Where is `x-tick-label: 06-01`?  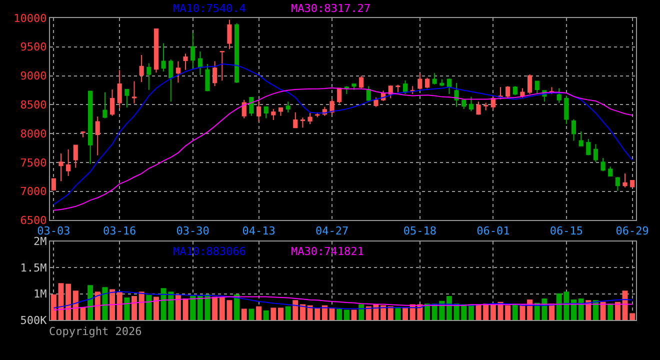 x-tick-label: 06-01 is located at coordinates (493, 231).